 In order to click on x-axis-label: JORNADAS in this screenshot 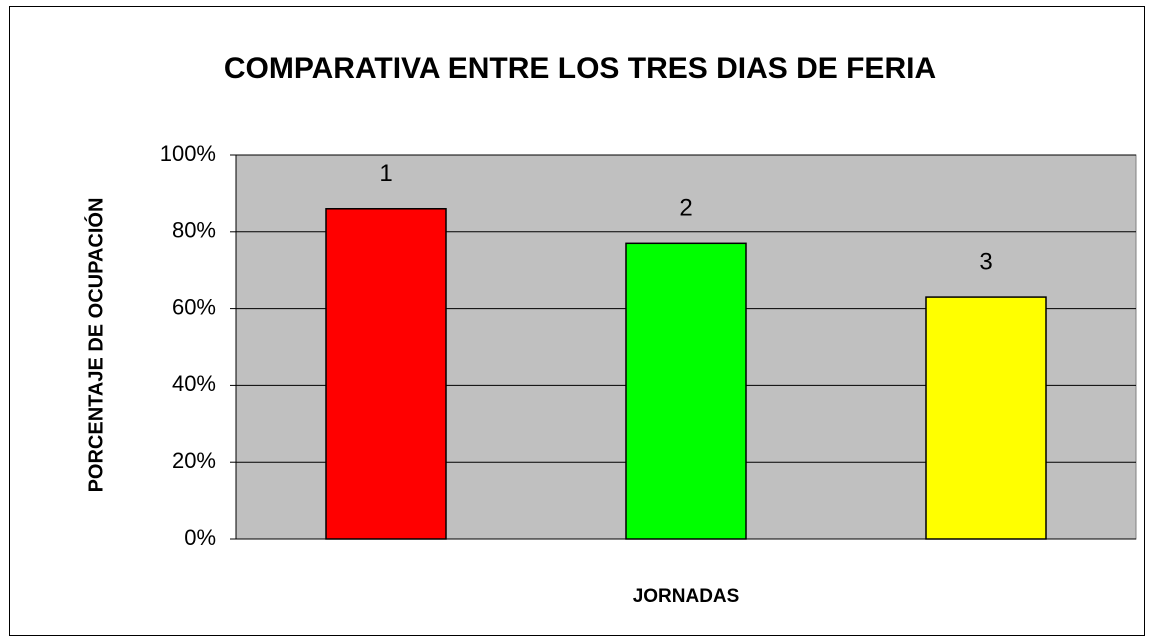, I will do `click(686, 596)`.